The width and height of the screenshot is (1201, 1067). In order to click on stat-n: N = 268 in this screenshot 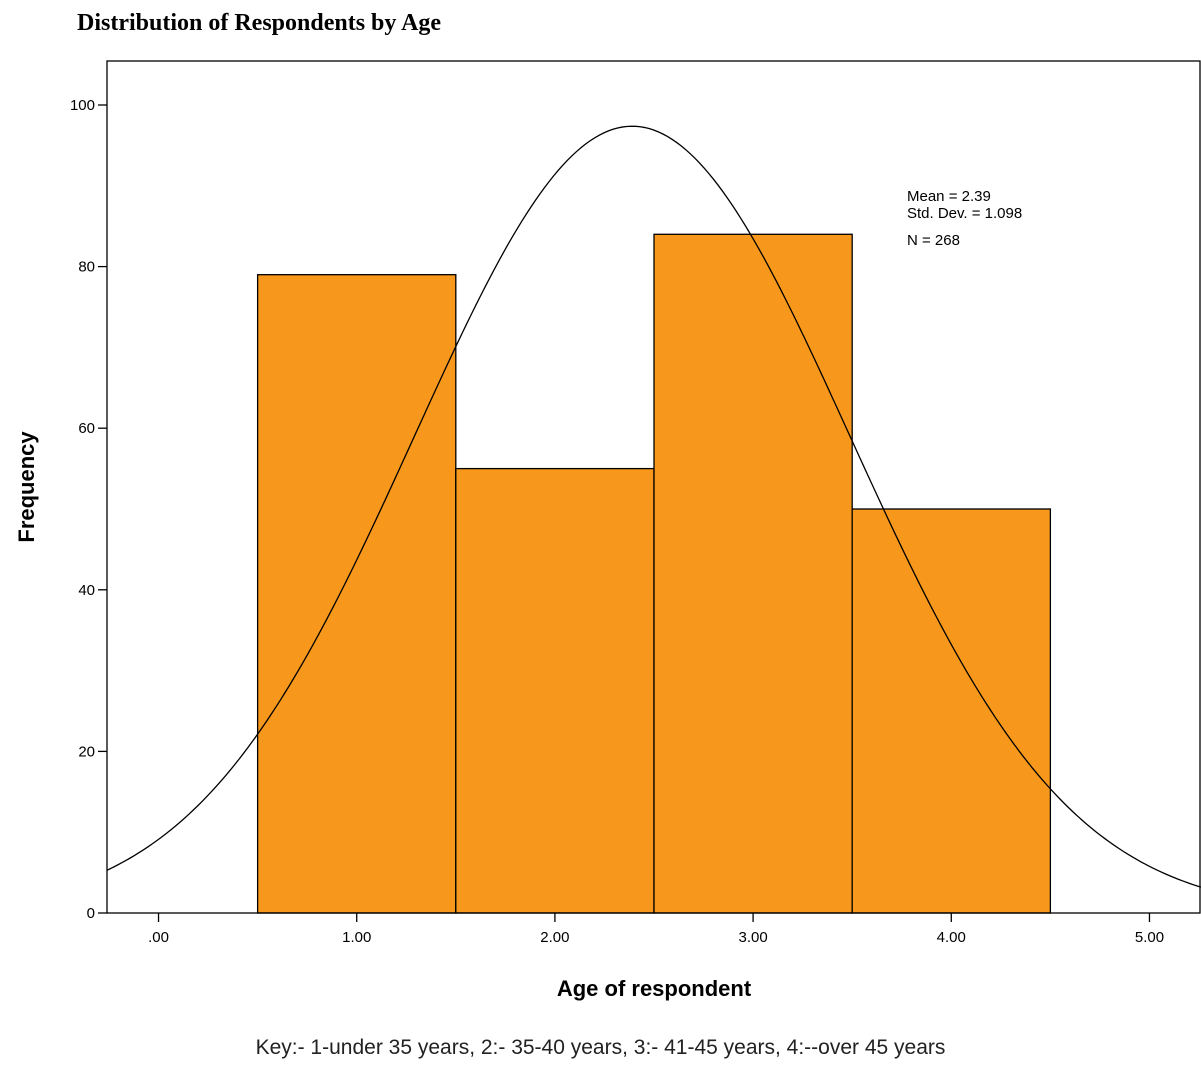, I will do `click(933, 240)`.